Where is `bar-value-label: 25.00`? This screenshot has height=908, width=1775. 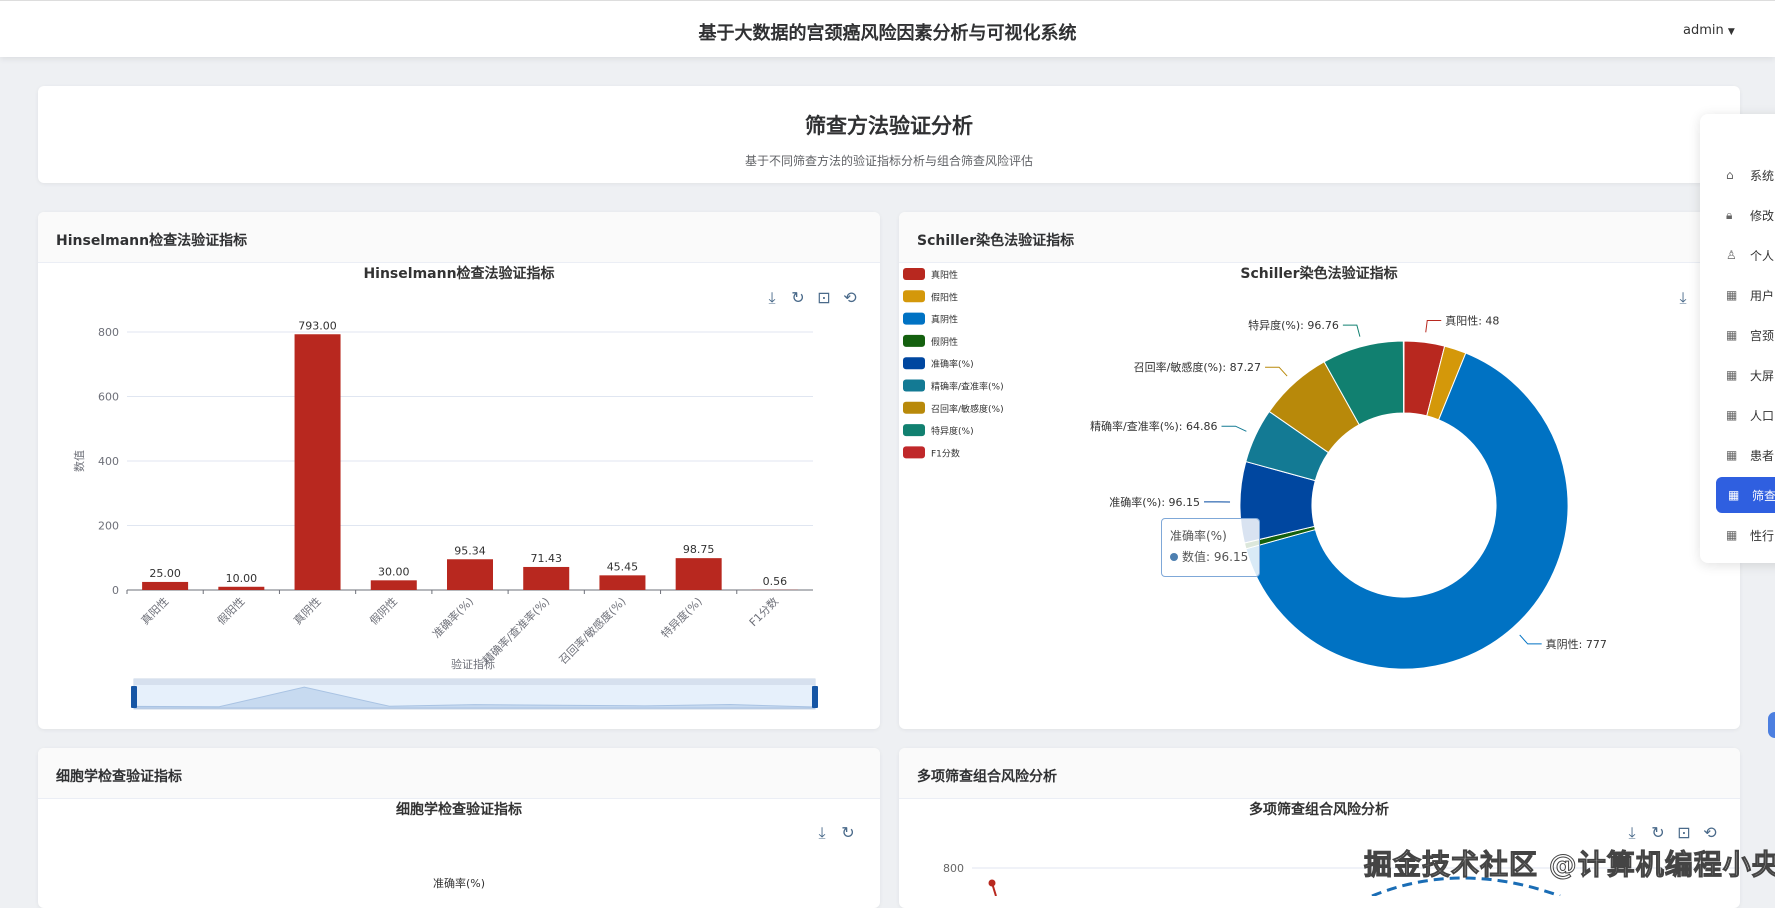
bar-value-label: 25.00 is located at coordinates (165, 573).